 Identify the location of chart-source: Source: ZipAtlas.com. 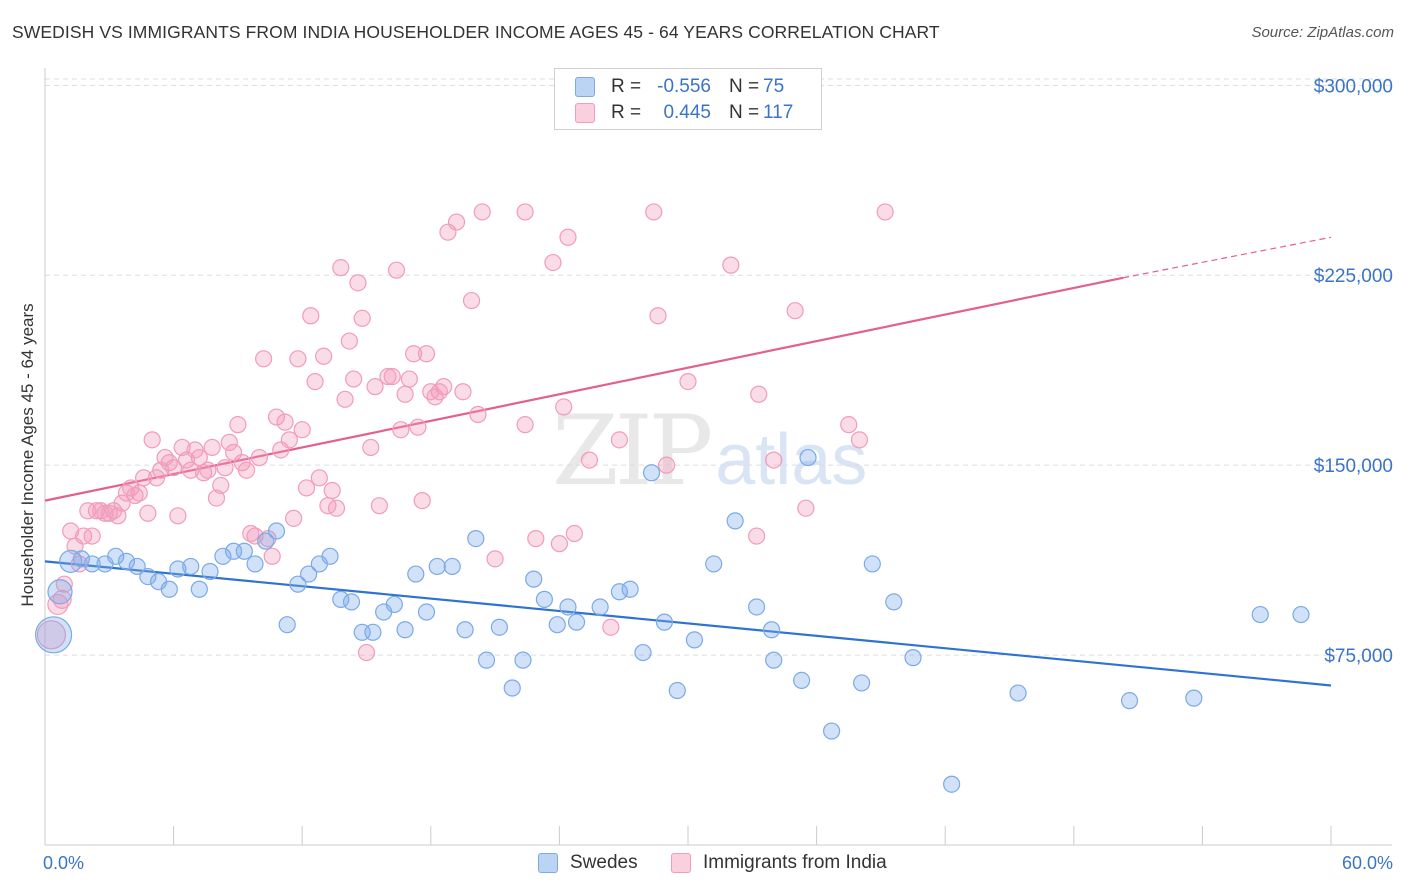
(1322, 32).